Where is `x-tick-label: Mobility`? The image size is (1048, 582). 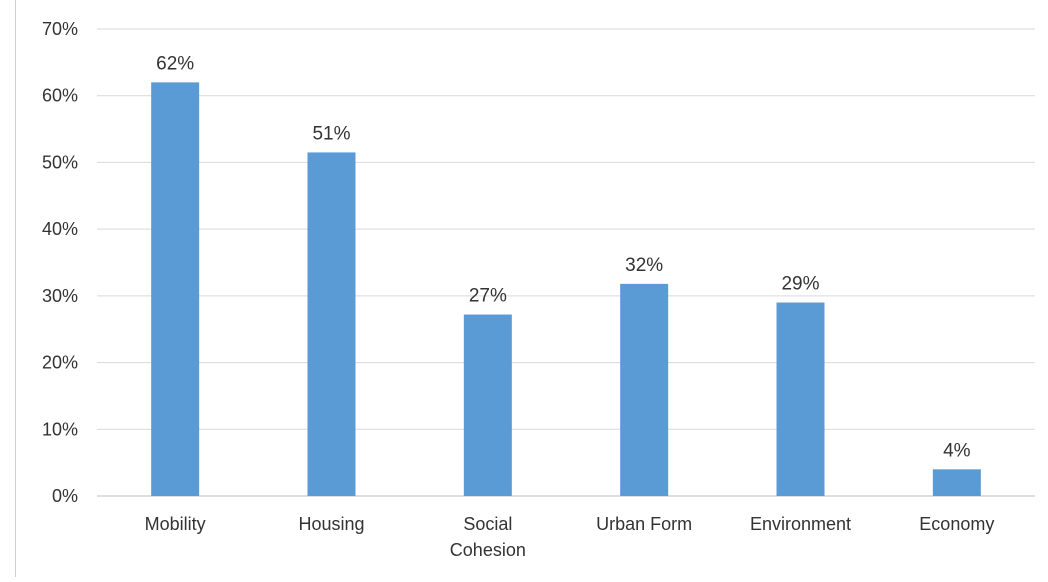
x-tick-label: Mobility is located at coordinates (175, 524).